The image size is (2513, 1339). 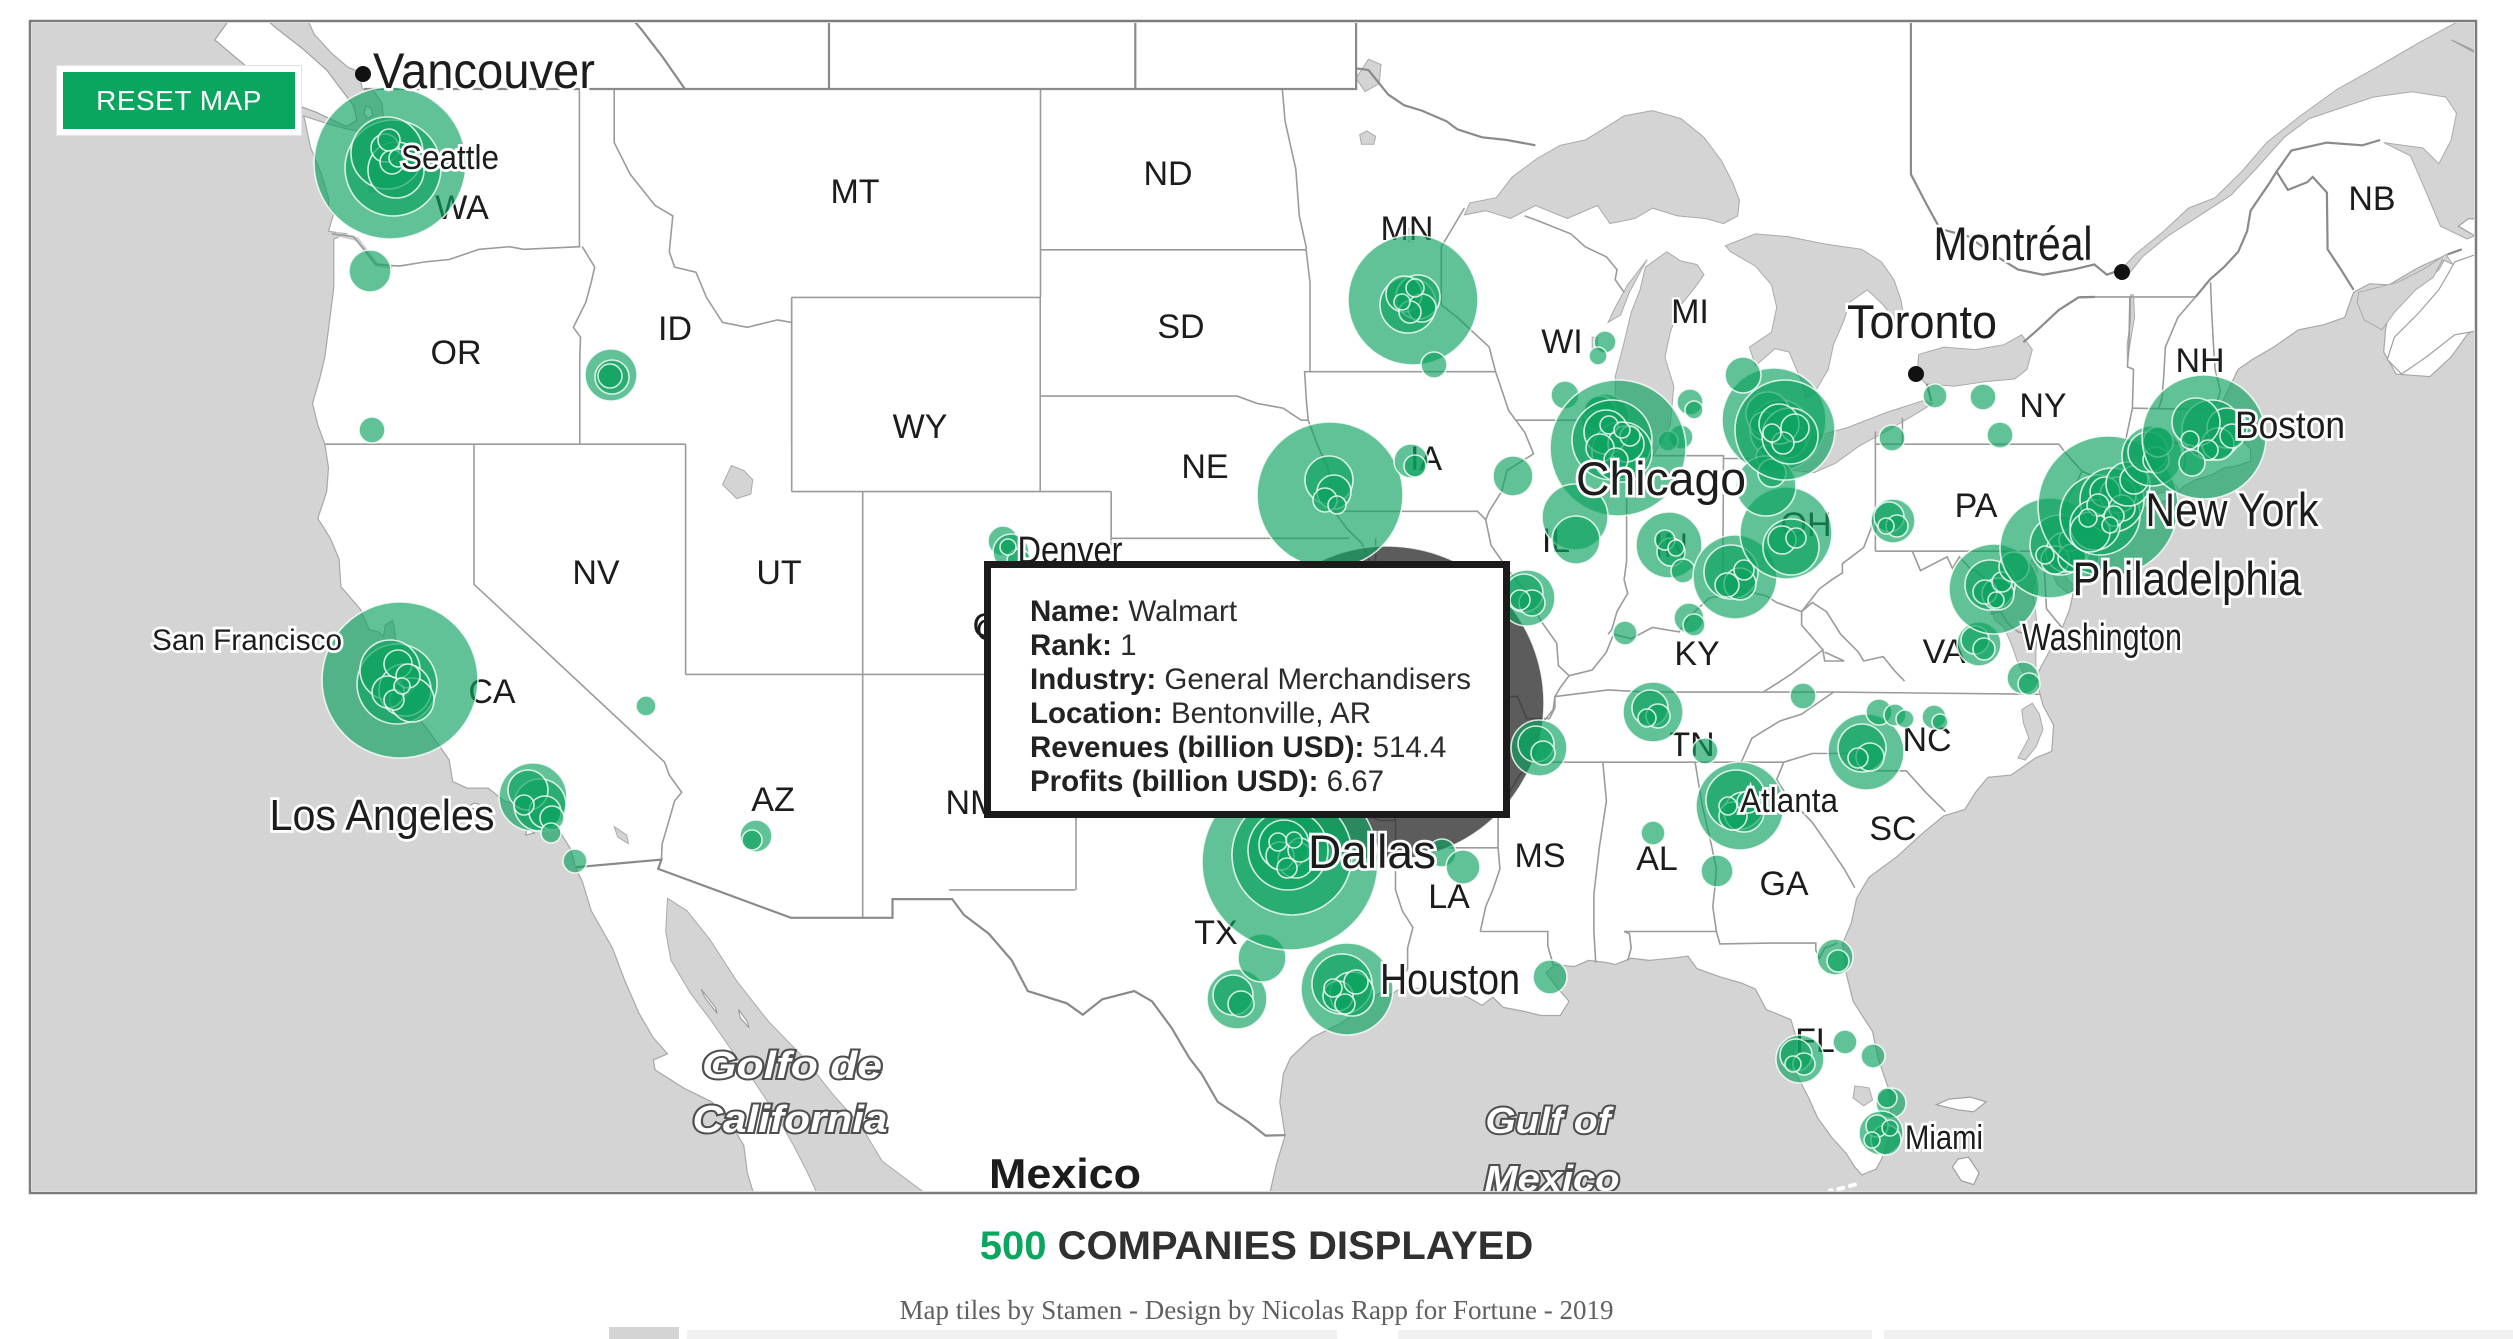 I want to click on svg-text: ID, so click(x=675, y=329).